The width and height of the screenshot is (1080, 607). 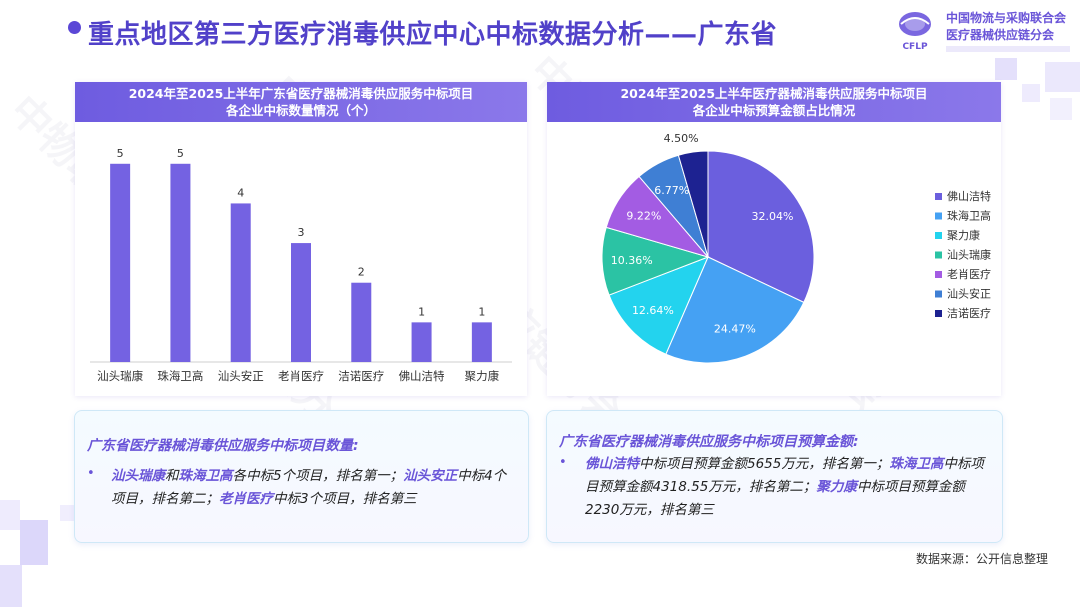 What do you see at coordinates (309, 487) in the screenshot?
I see `summary-text-segment: 中标4个项目，排名第二；` at bounding box center [309, 487].